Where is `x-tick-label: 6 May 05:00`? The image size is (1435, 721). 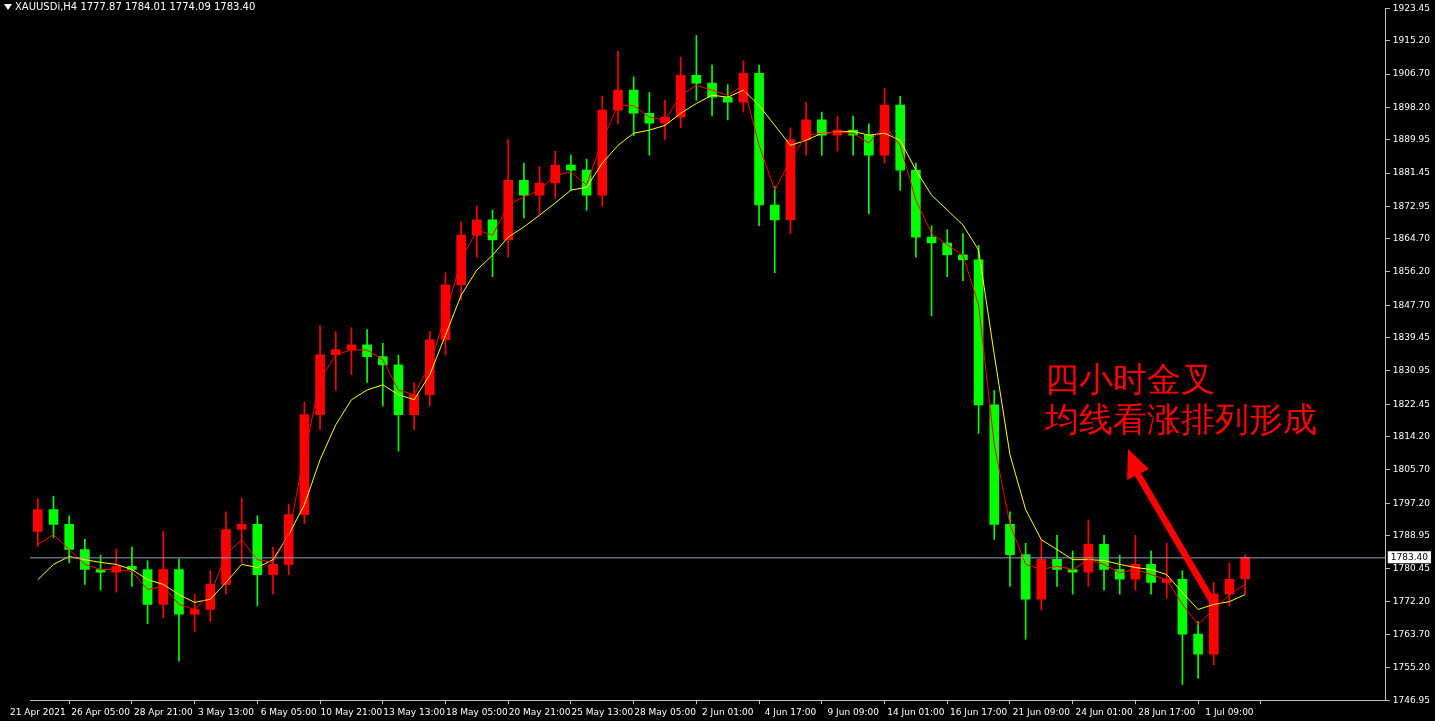
x-tick-label: 6 May 05:00 is located at coordinates (288, 711).